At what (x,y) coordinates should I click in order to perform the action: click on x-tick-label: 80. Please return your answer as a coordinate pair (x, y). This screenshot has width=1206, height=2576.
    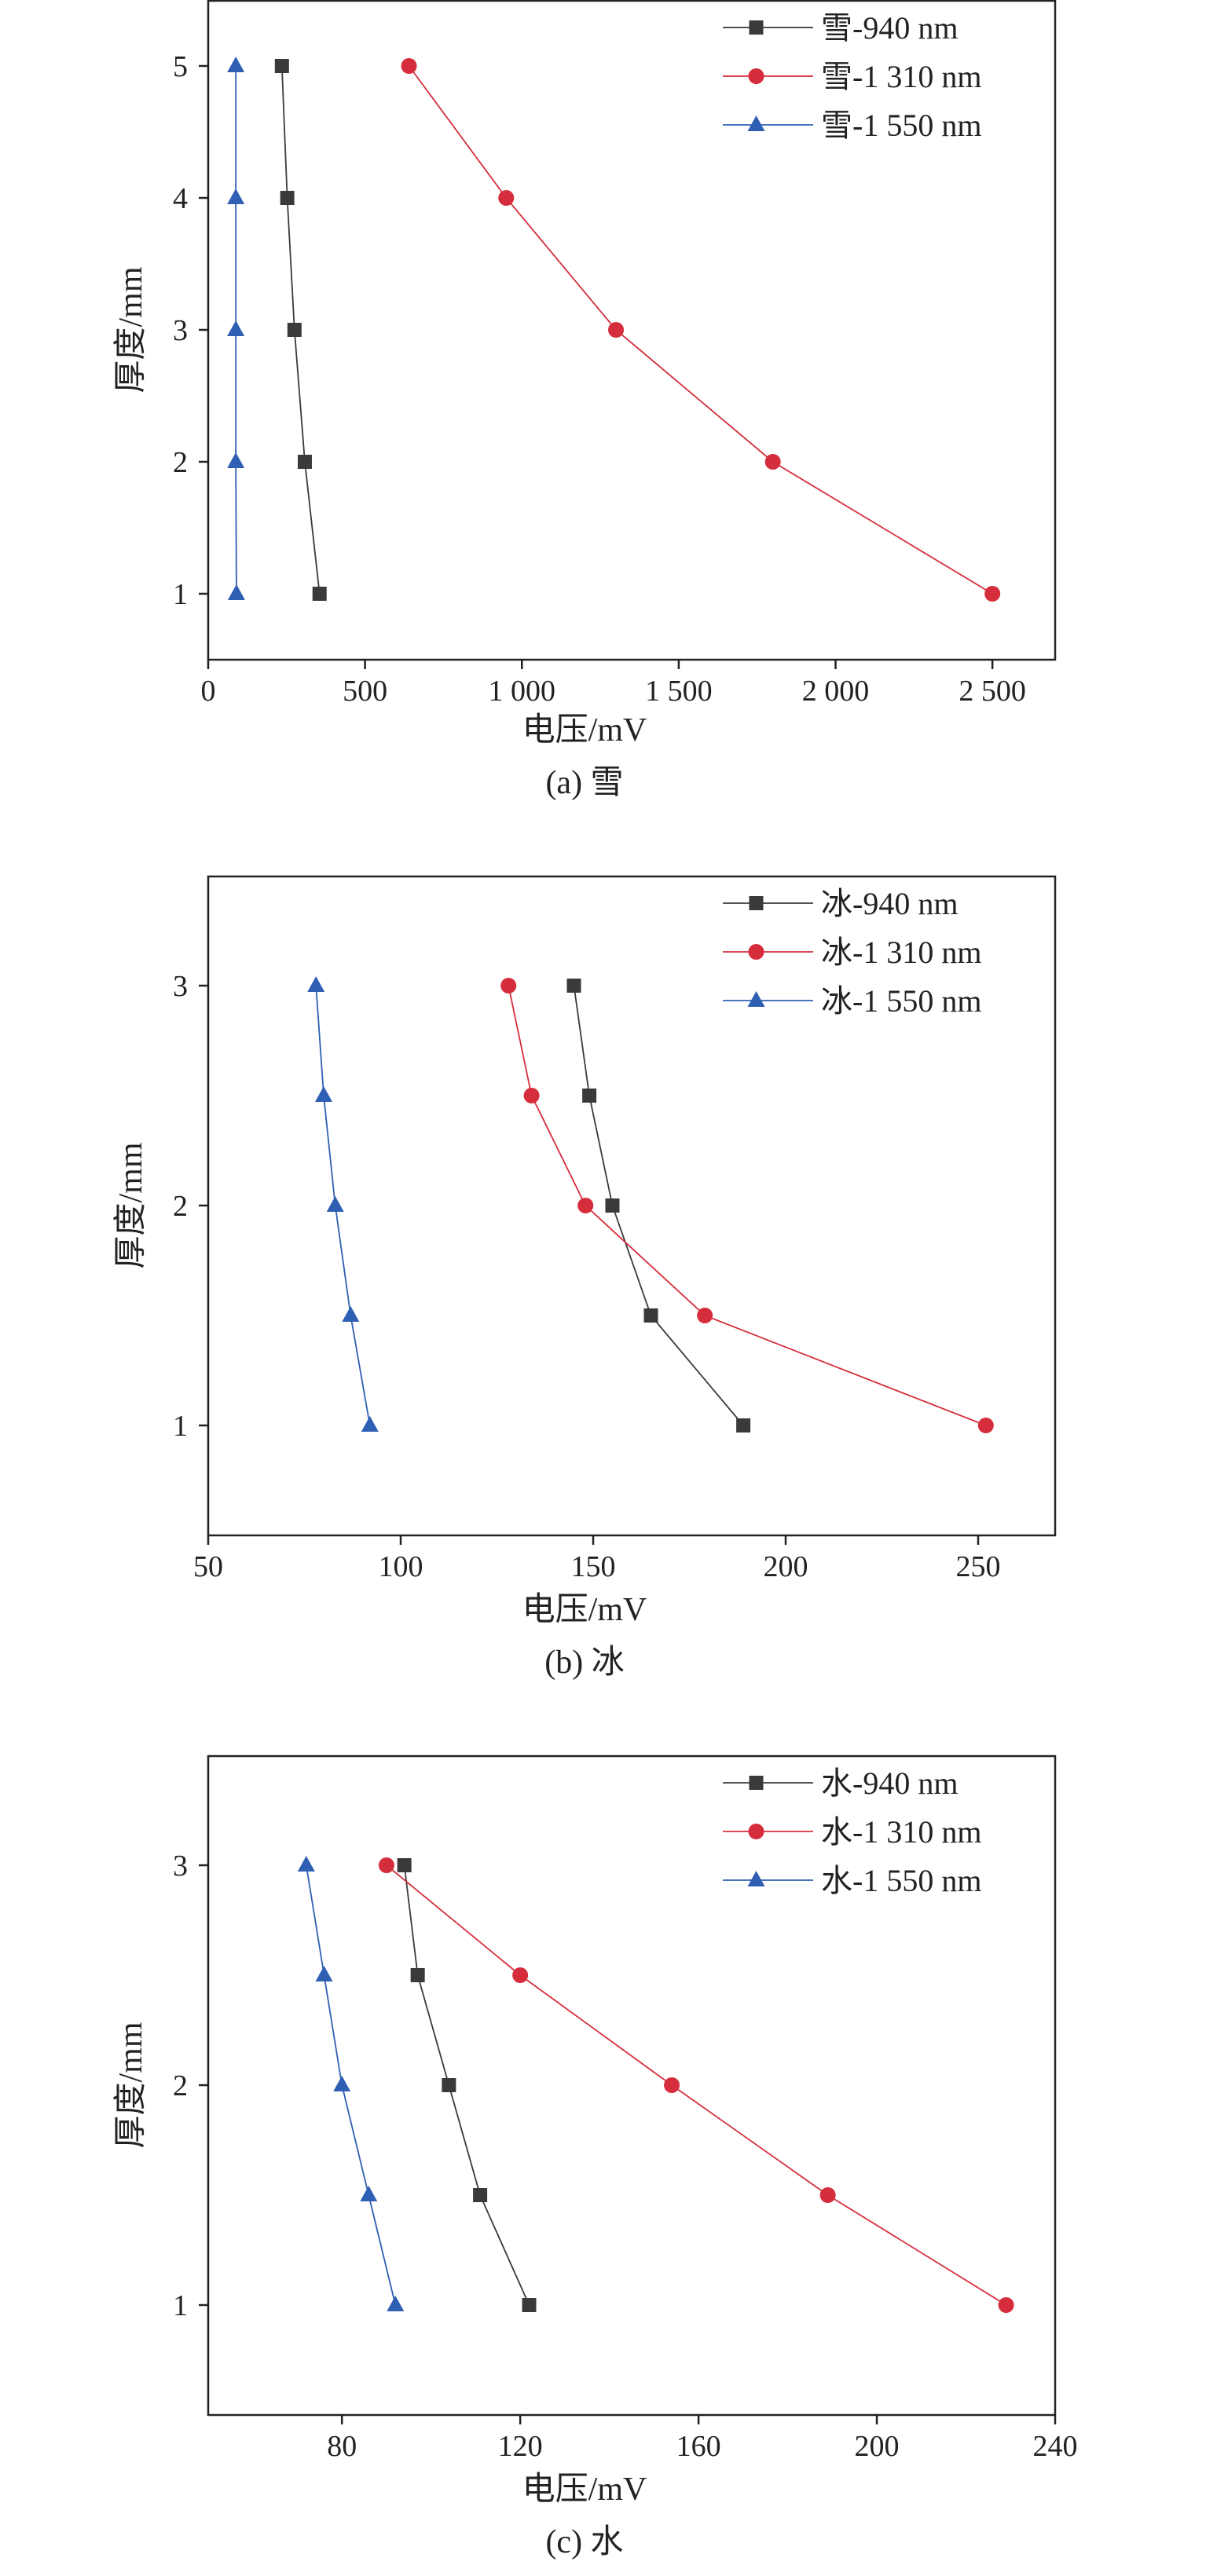
    Looking at the image, I should click on (342, 2446).